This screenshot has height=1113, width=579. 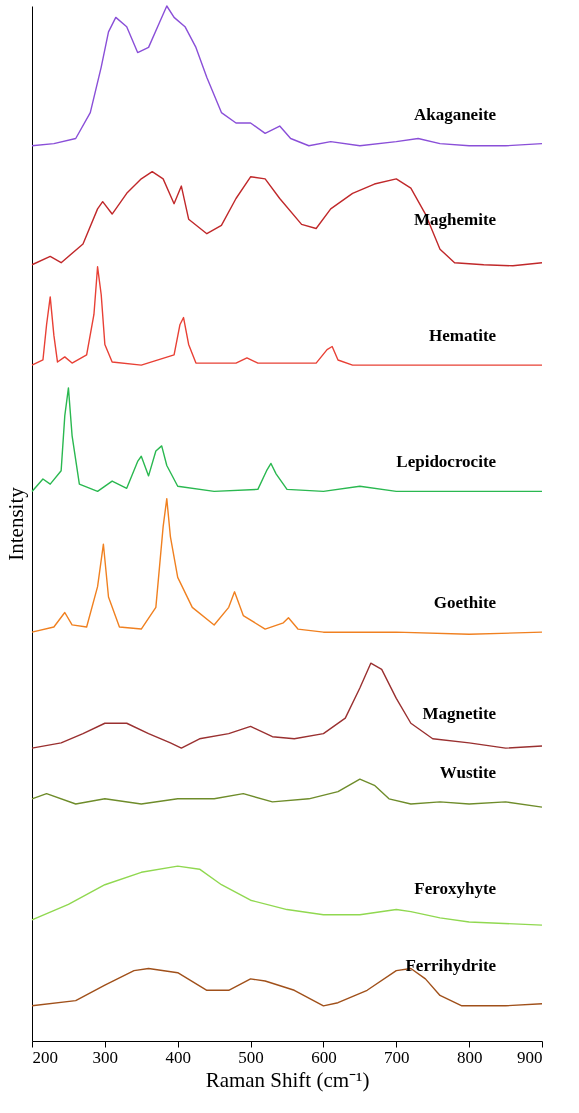 I want to click on x-tick-label: 700, so click(x=397, y=1057).